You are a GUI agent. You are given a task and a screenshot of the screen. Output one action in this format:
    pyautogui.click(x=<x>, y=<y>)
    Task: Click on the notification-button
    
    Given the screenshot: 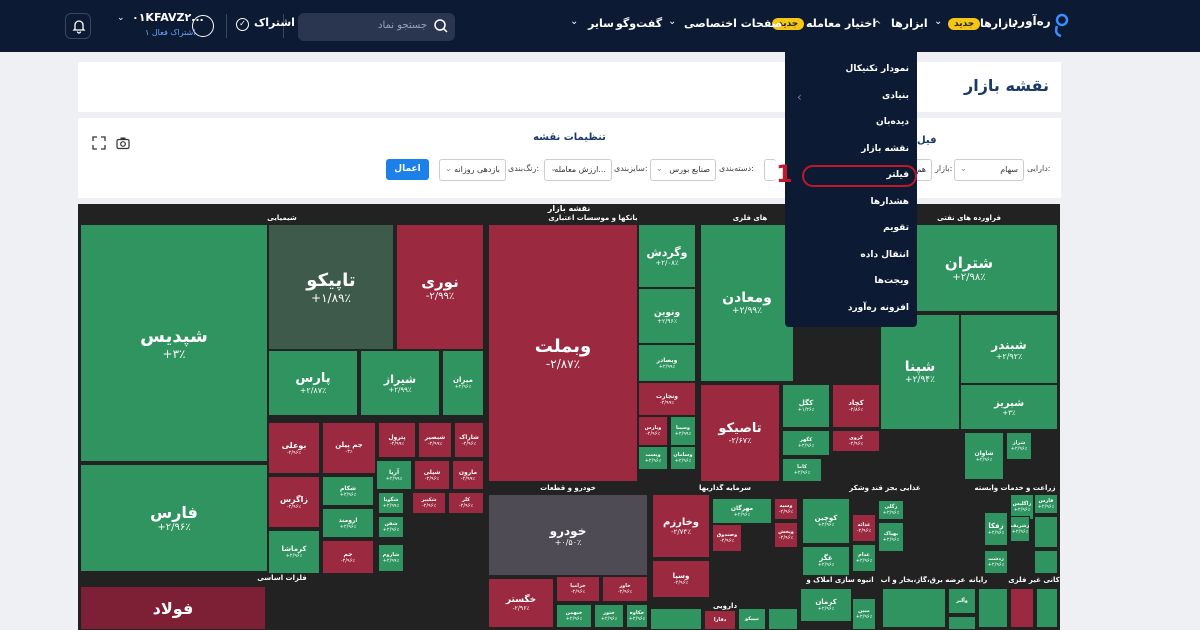 What is the action you would take?
    pyautogui.click(x=78, y=26)
    